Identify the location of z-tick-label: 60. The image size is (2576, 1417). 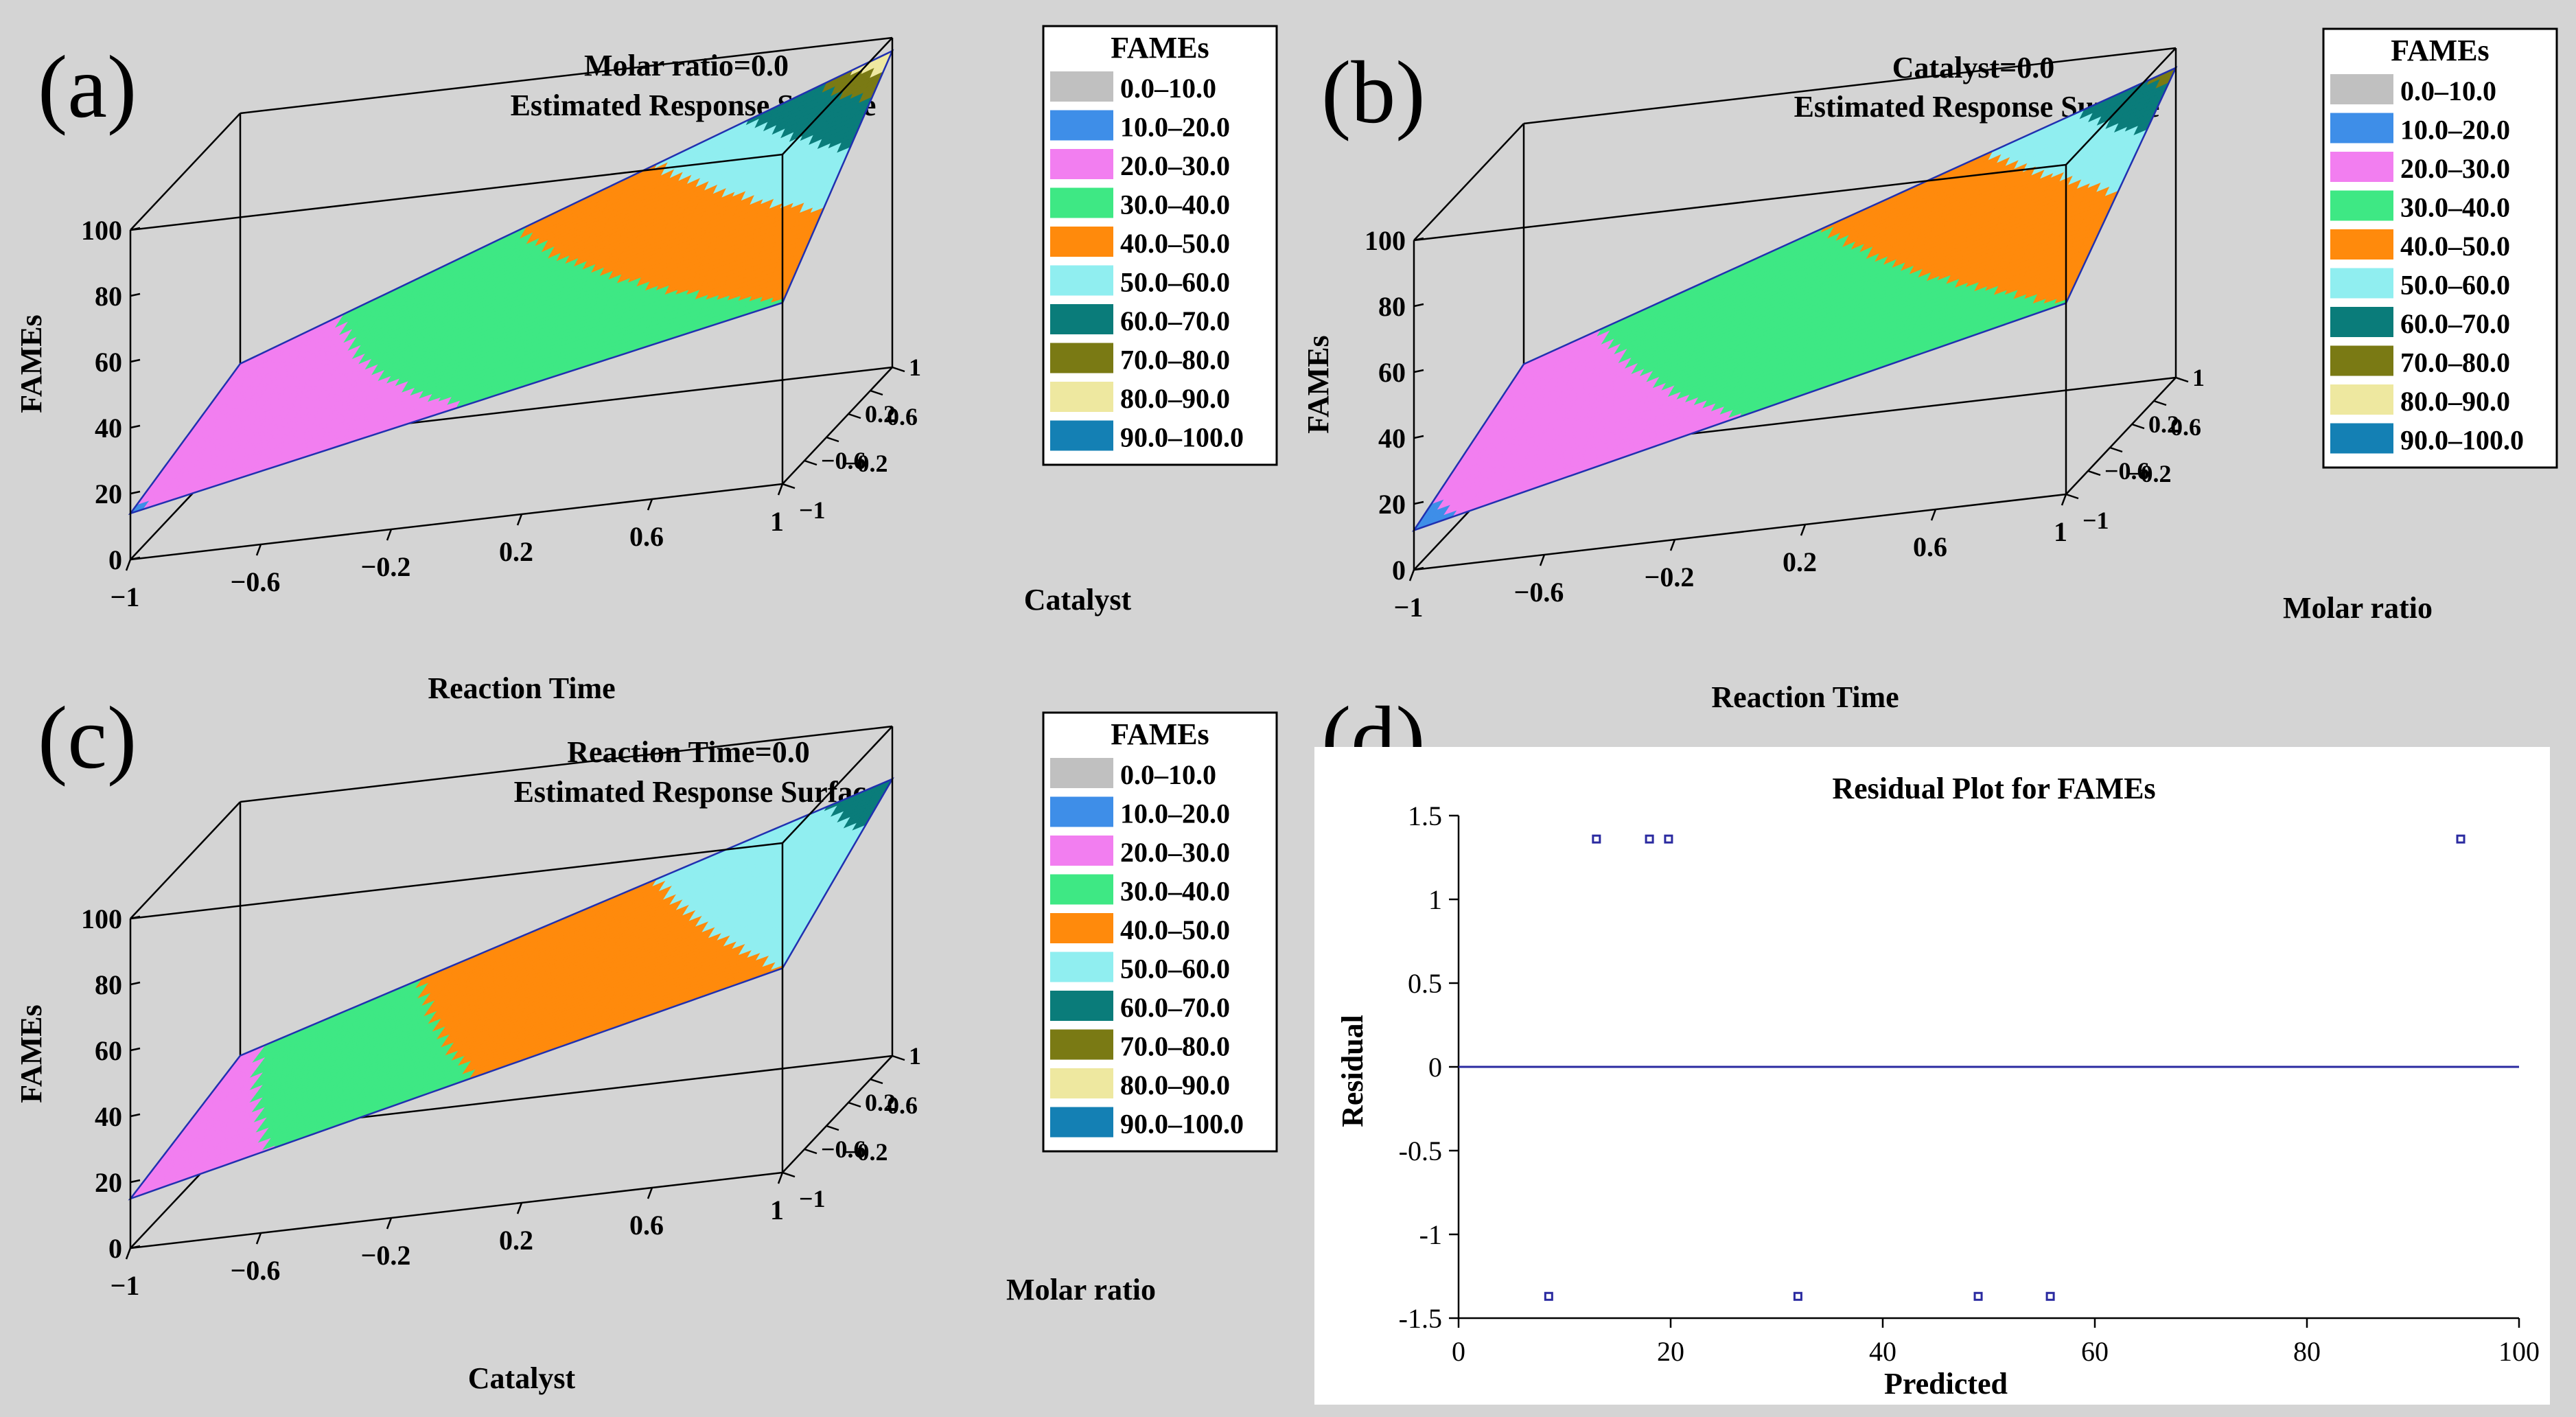
(108, 362).